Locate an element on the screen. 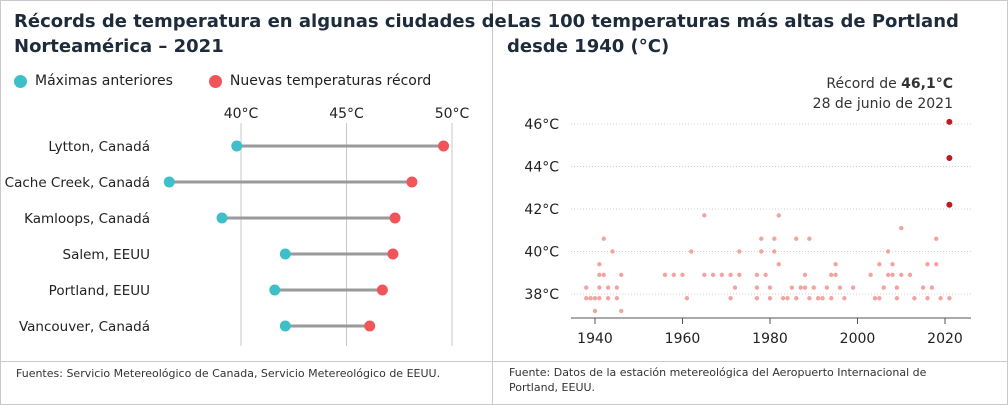  legend-item-new: Nuevas temperaturas récord is located at coordinates (320, 81).